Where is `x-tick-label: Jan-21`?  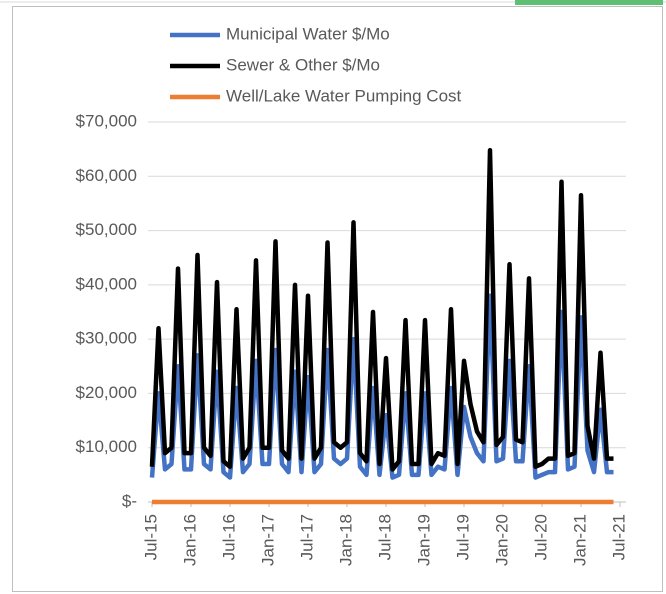 x-tick-label: Jan-21 is located at coordinates (579, 540).